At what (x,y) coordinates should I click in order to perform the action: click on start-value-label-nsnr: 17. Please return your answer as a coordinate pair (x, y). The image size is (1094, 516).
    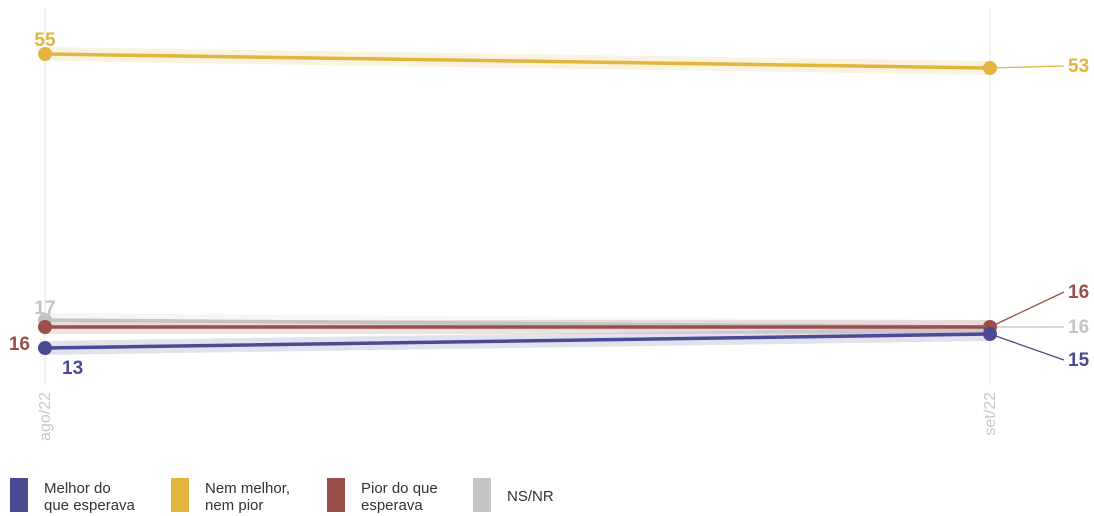
    Looking at the image, I should click on (44, 308).